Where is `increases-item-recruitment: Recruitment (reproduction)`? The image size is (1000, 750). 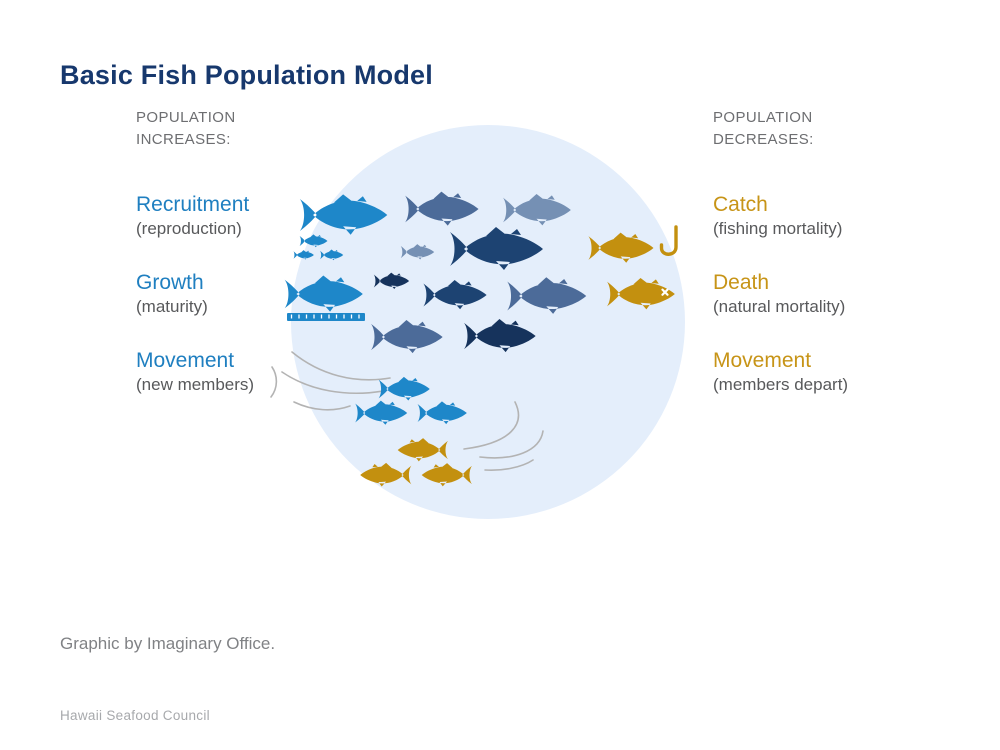 increases-item-recruitment: Recruitment (reproduction) is located at coordinates (192, 216).